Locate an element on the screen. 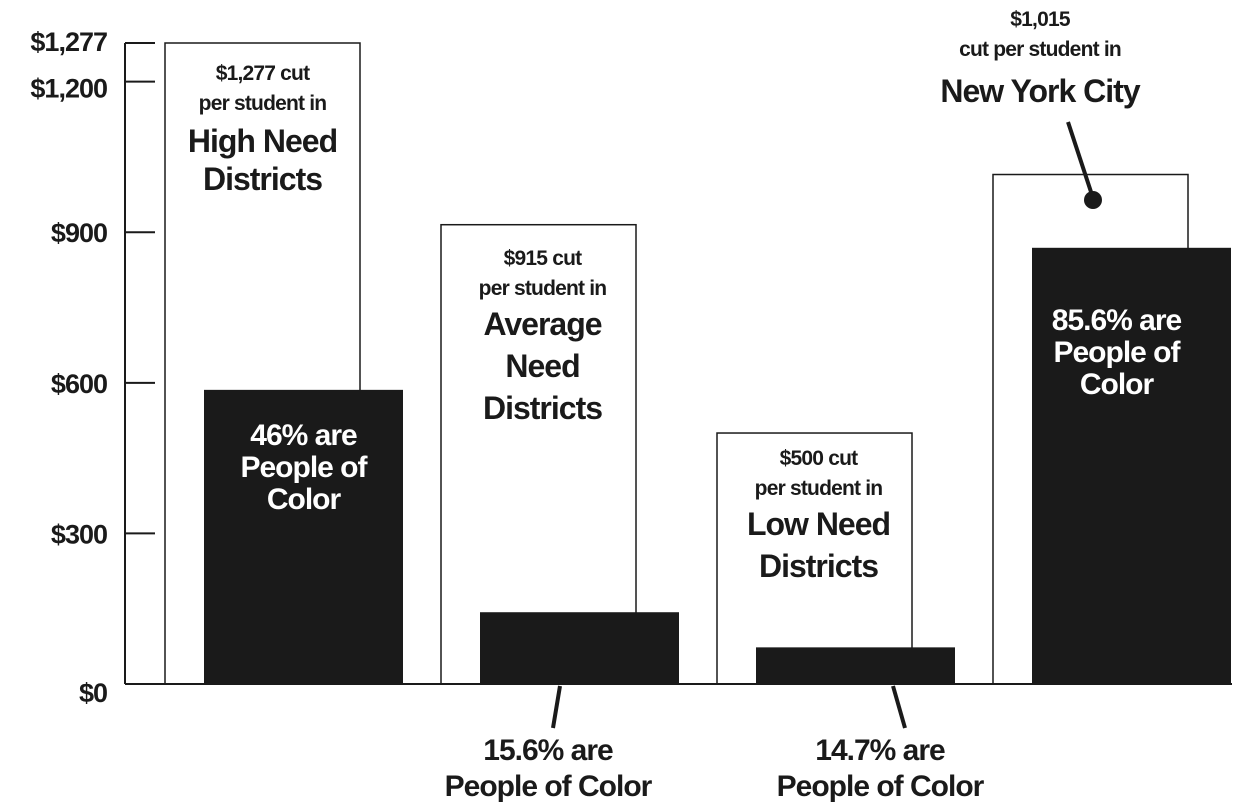 This screenshot has height=806, width=1234. district-name-label: Need is located at coordinates (542, 366).